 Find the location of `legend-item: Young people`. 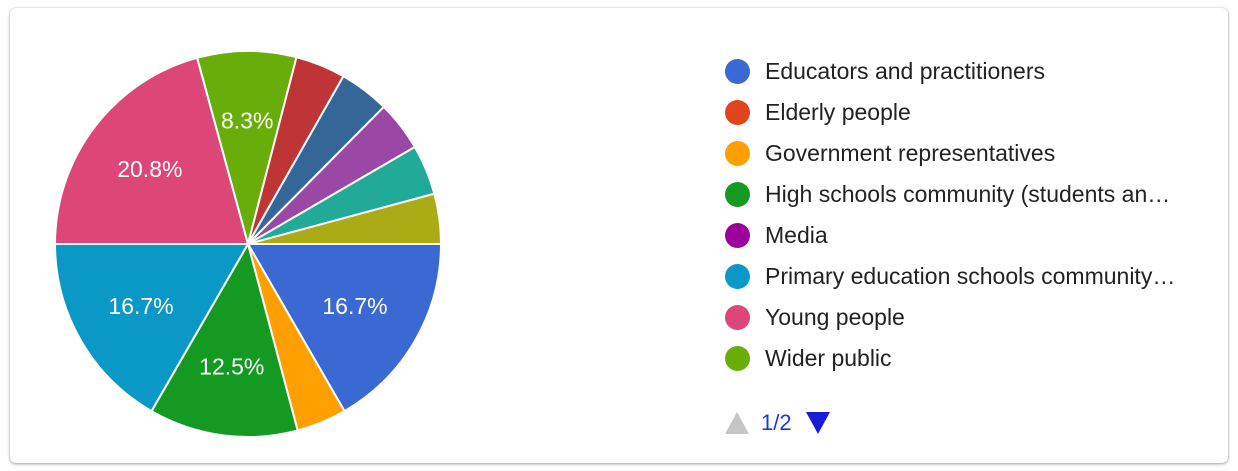

legend-item: Young people is located at coordinates (950, 317).